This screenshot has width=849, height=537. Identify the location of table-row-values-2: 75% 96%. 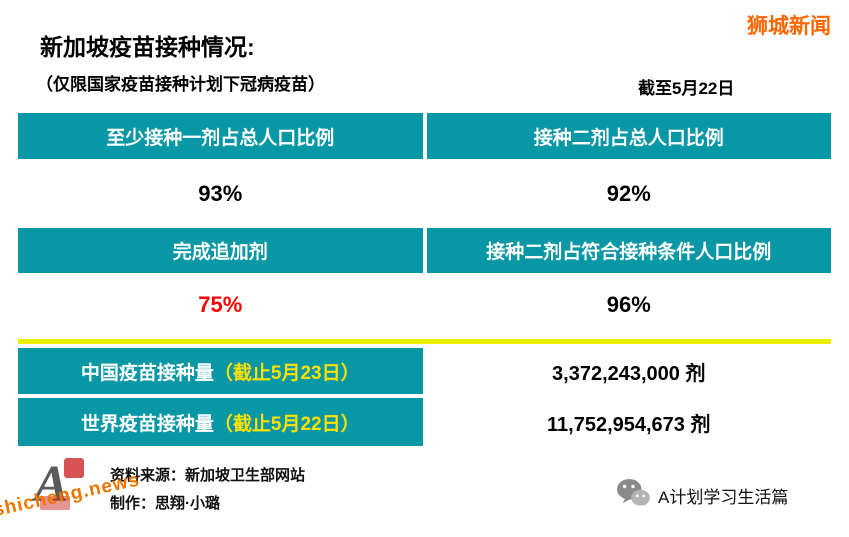
(424, 305).